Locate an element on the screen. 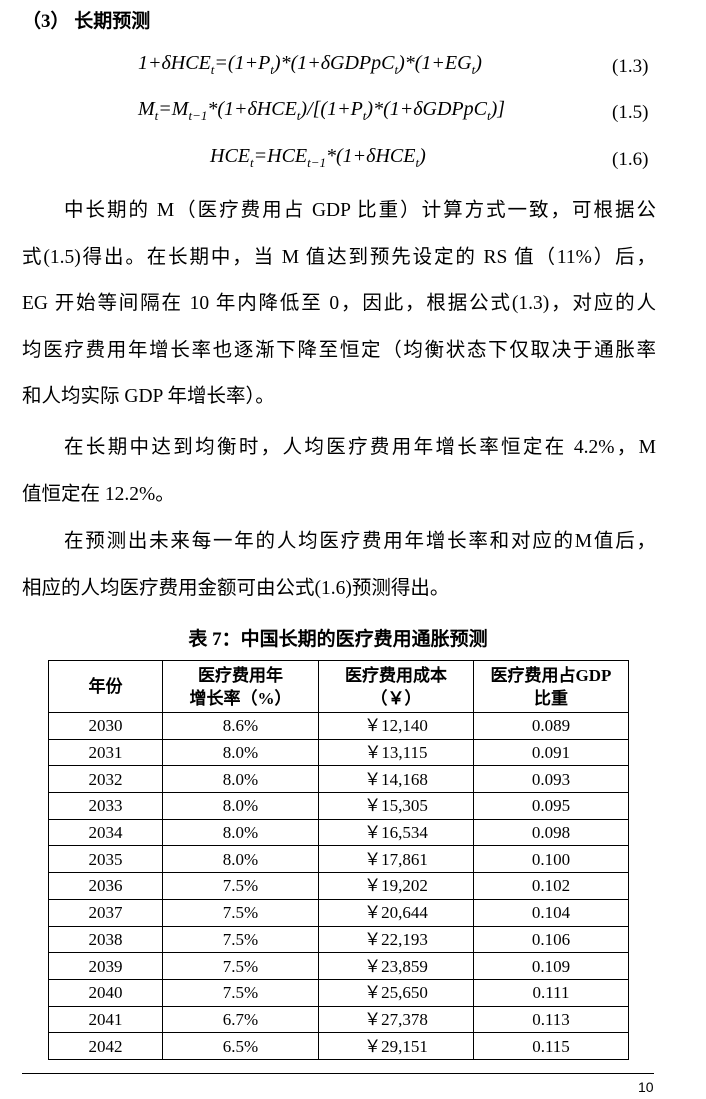 The image size is (706, 1099). text-line: 在长期中达到均衡时，人均医疗费用年增长率恒定在 4.2%，M is located at coordinates (360, 447).